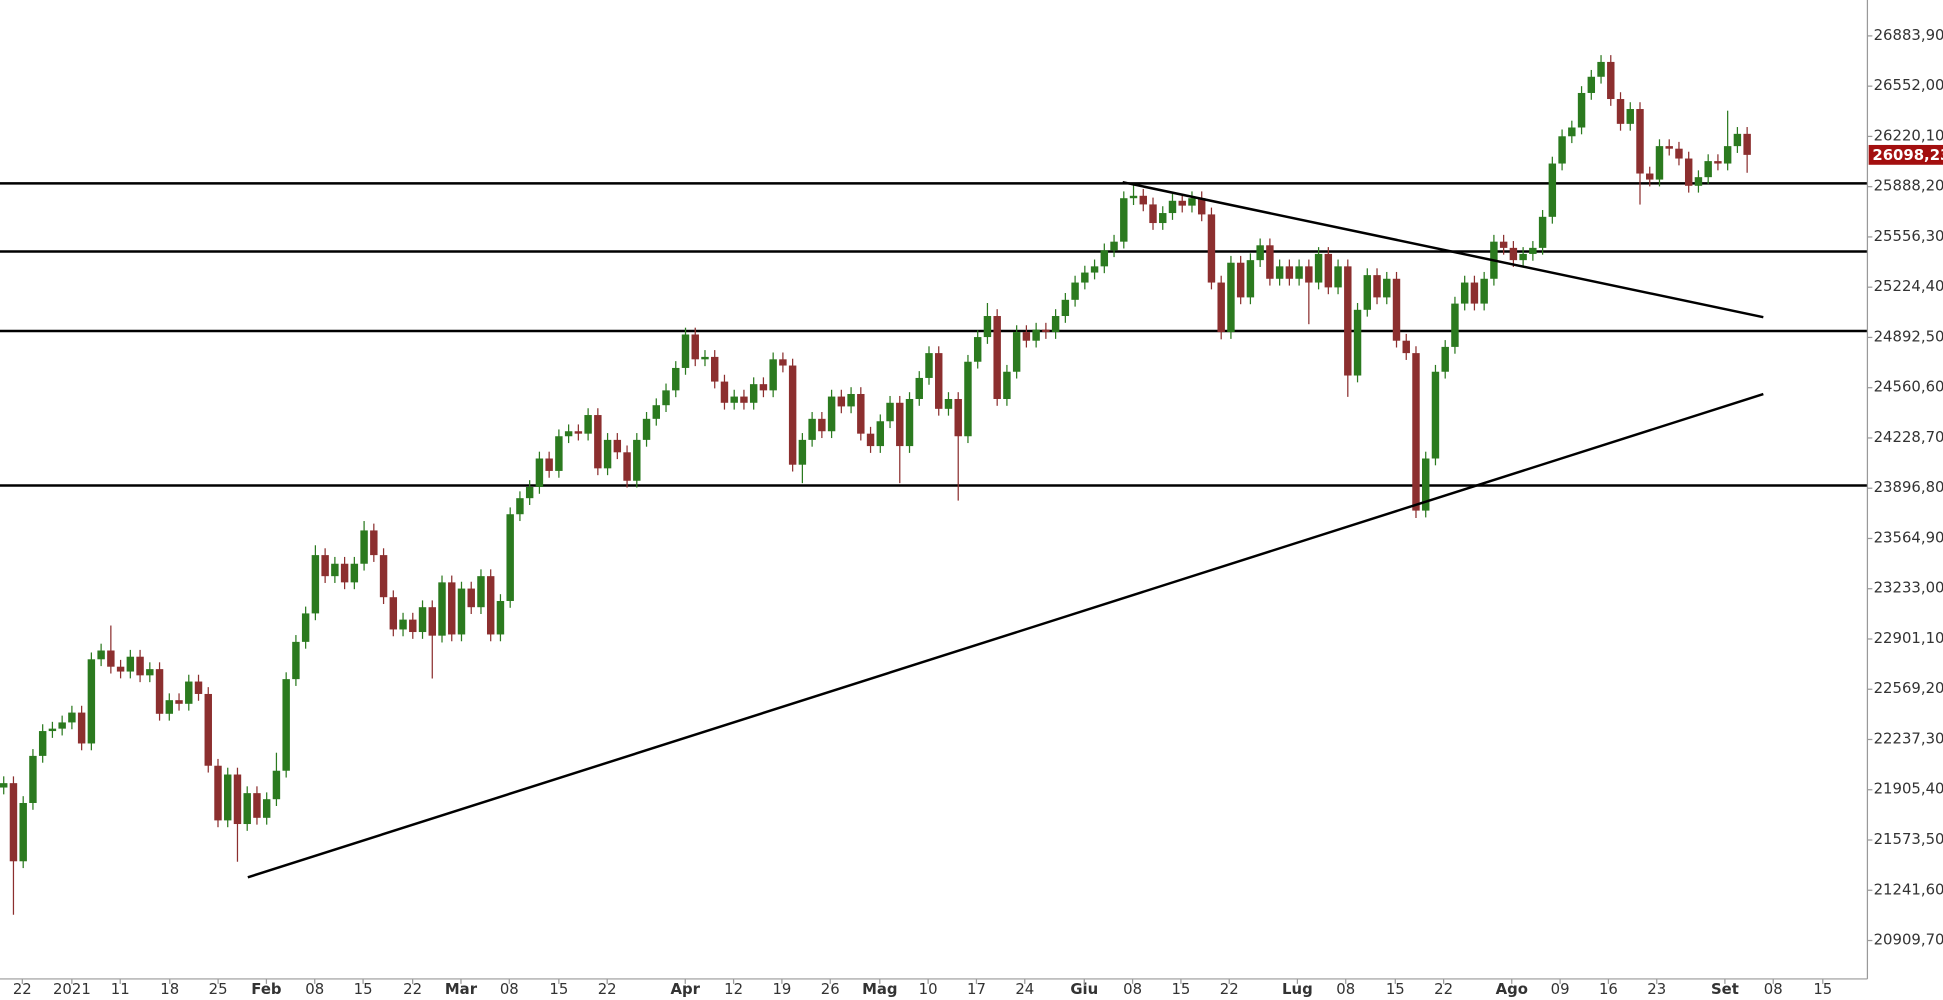  Describe the element at coordinates (120, 989) in the screenshot. I see `x-tick-label: 11` at that location.